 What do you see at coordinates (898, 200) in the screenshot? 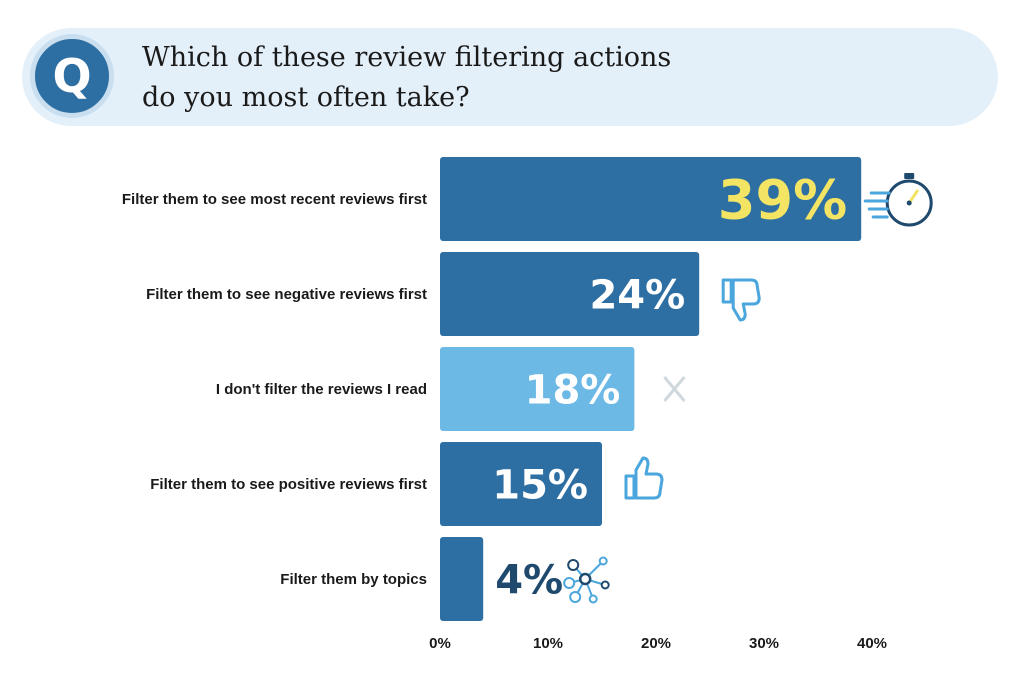
I see `stopwatch-icon` at bounding box center [898, 200].